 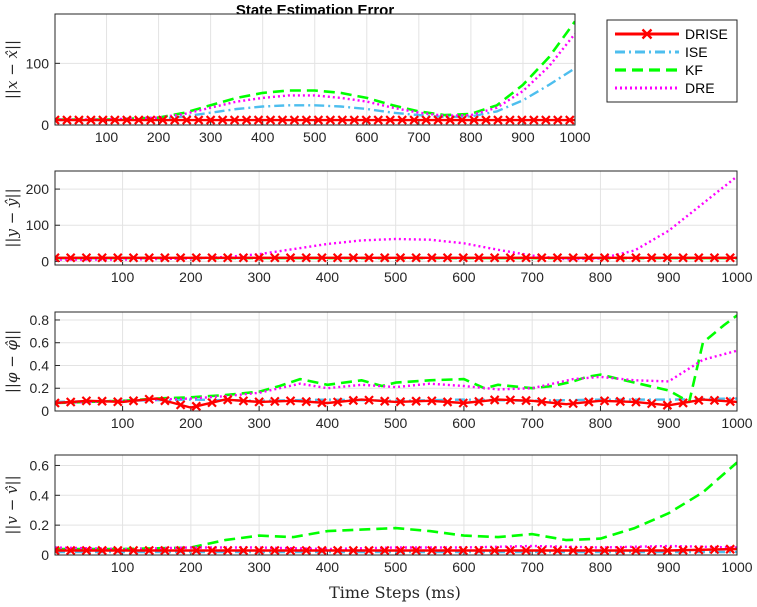 I want to click on x-tick-label: 600, so click(x=464, y=567).